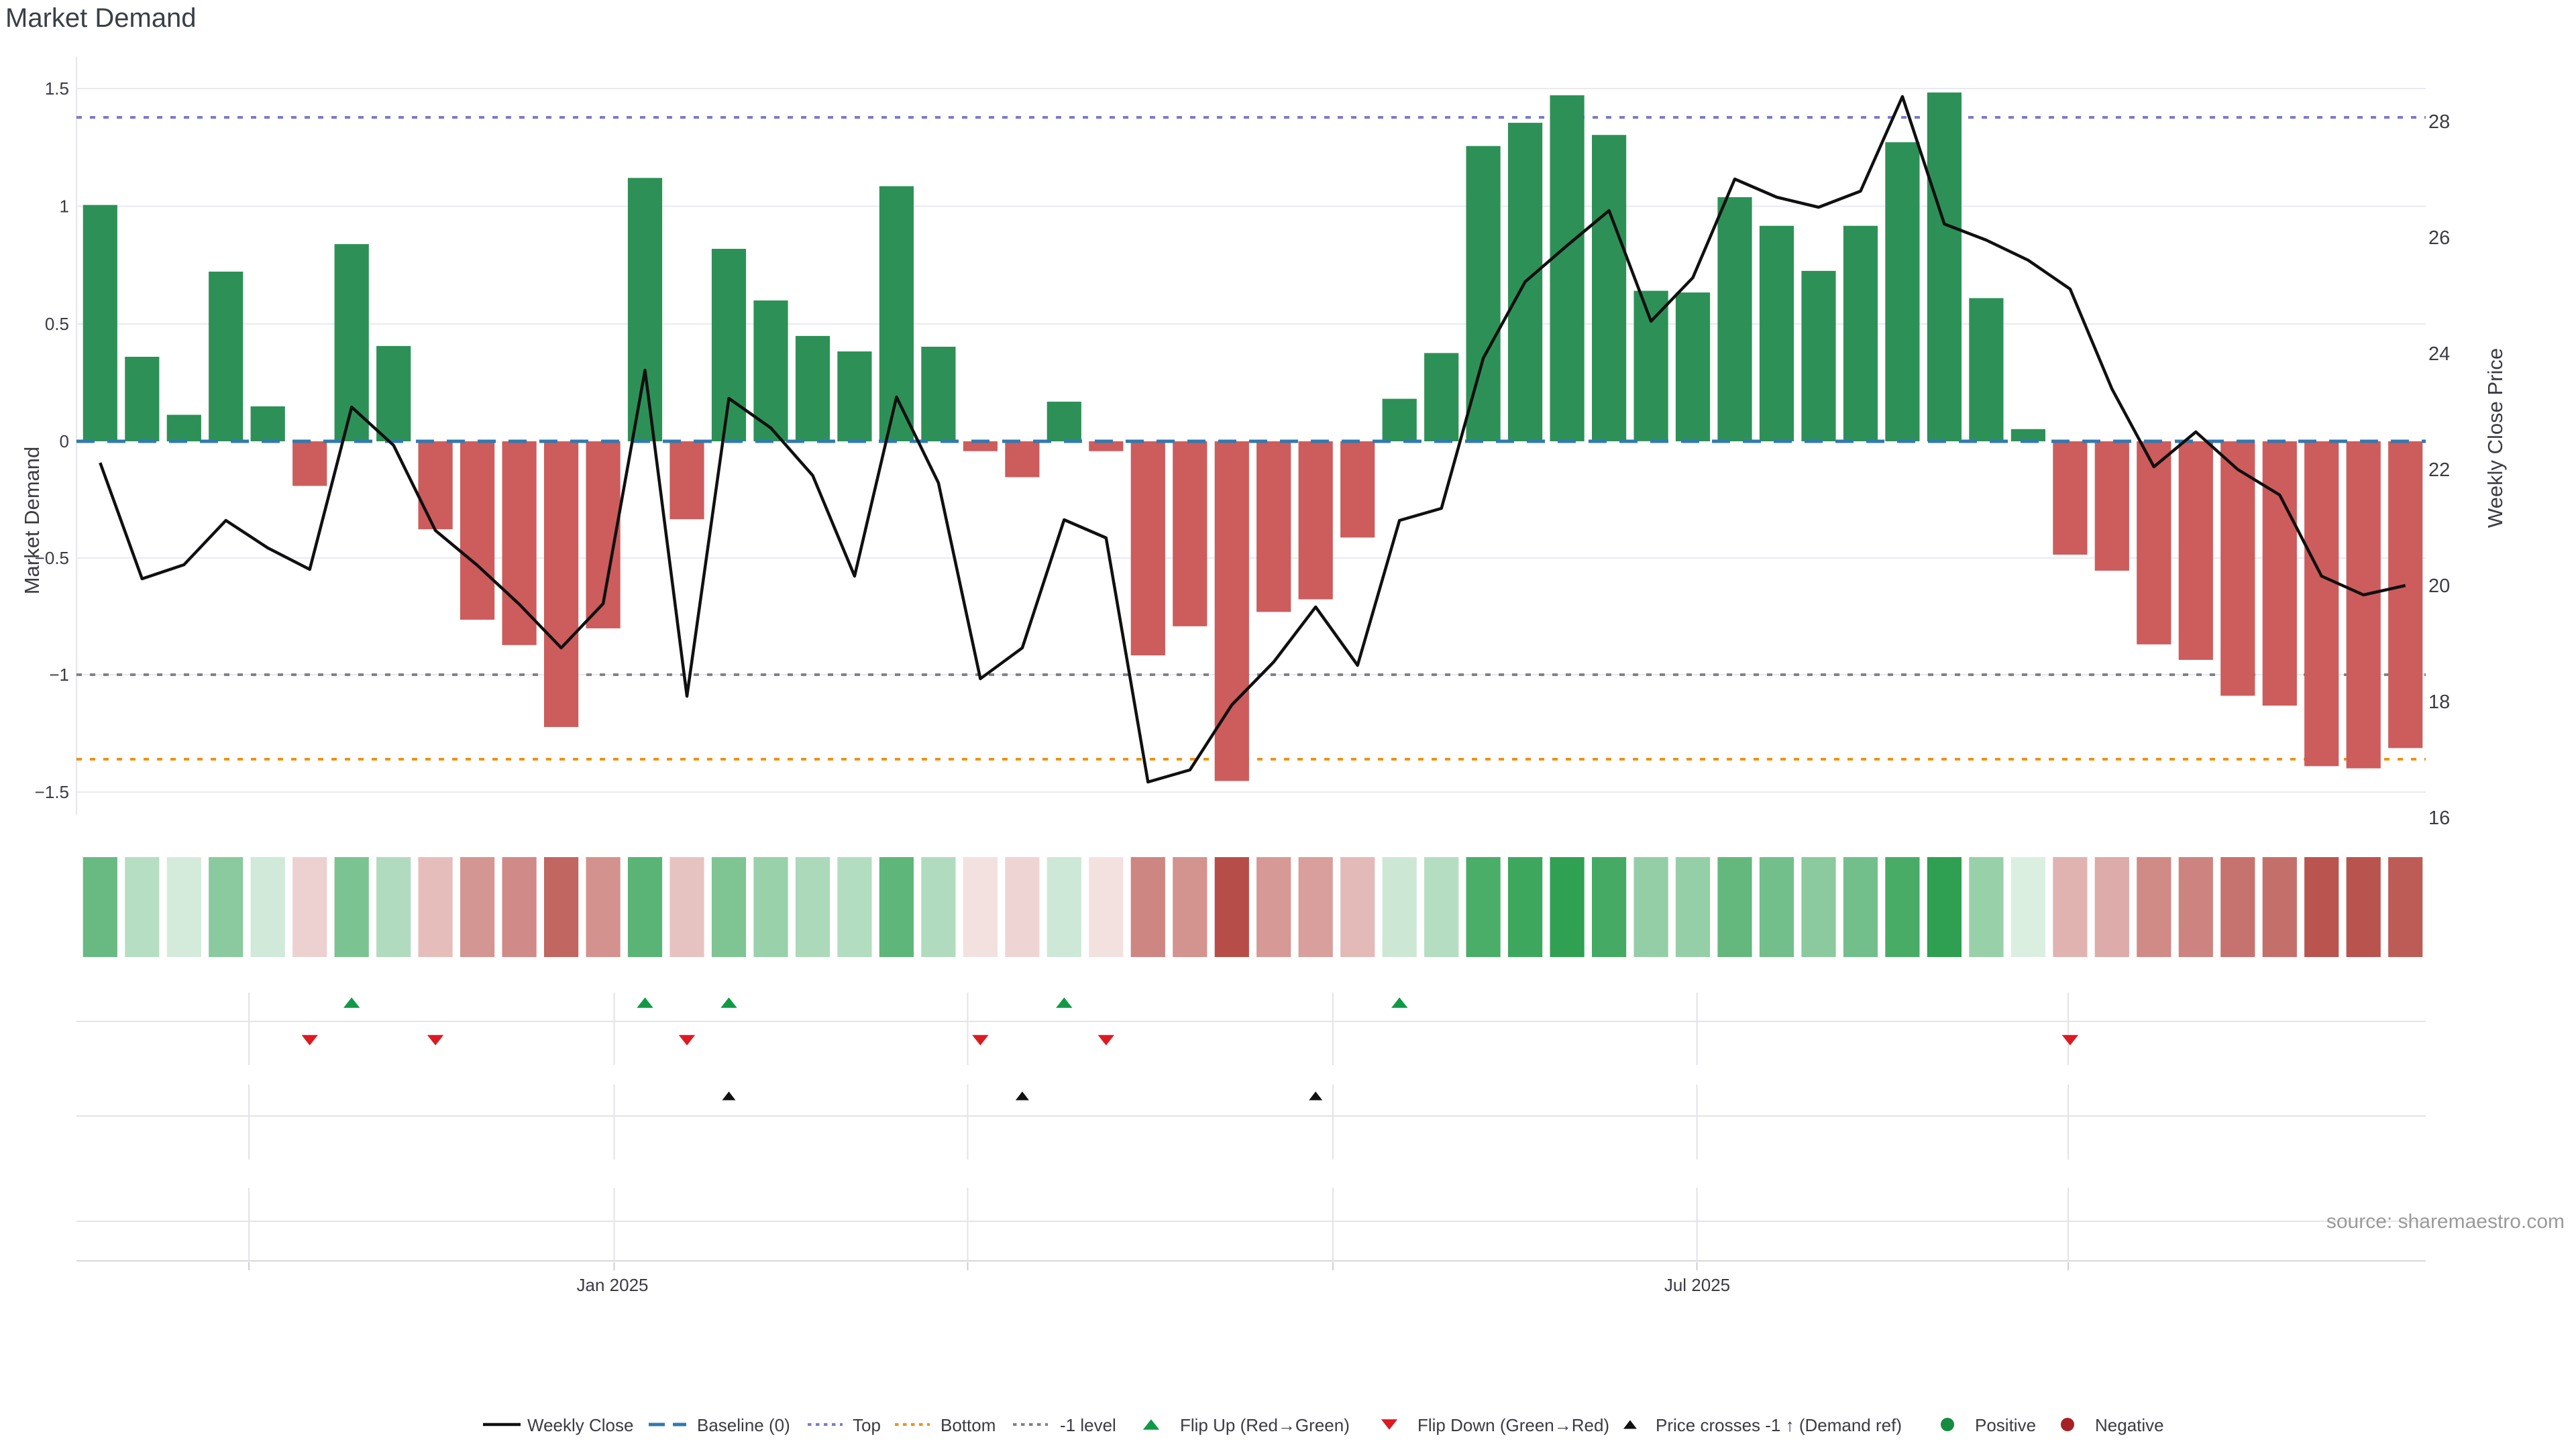  Describe the element at coordinates (59, 675) in the screenshot. I see `svg-text: −1` at that location.